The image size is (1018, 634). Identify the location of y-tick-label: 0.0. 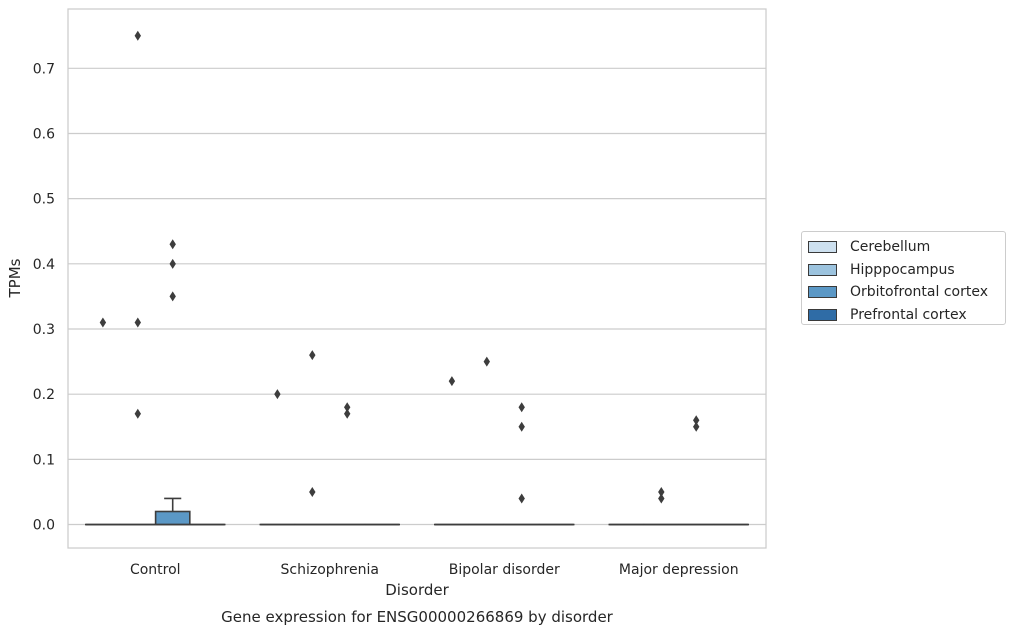
(44, 526).